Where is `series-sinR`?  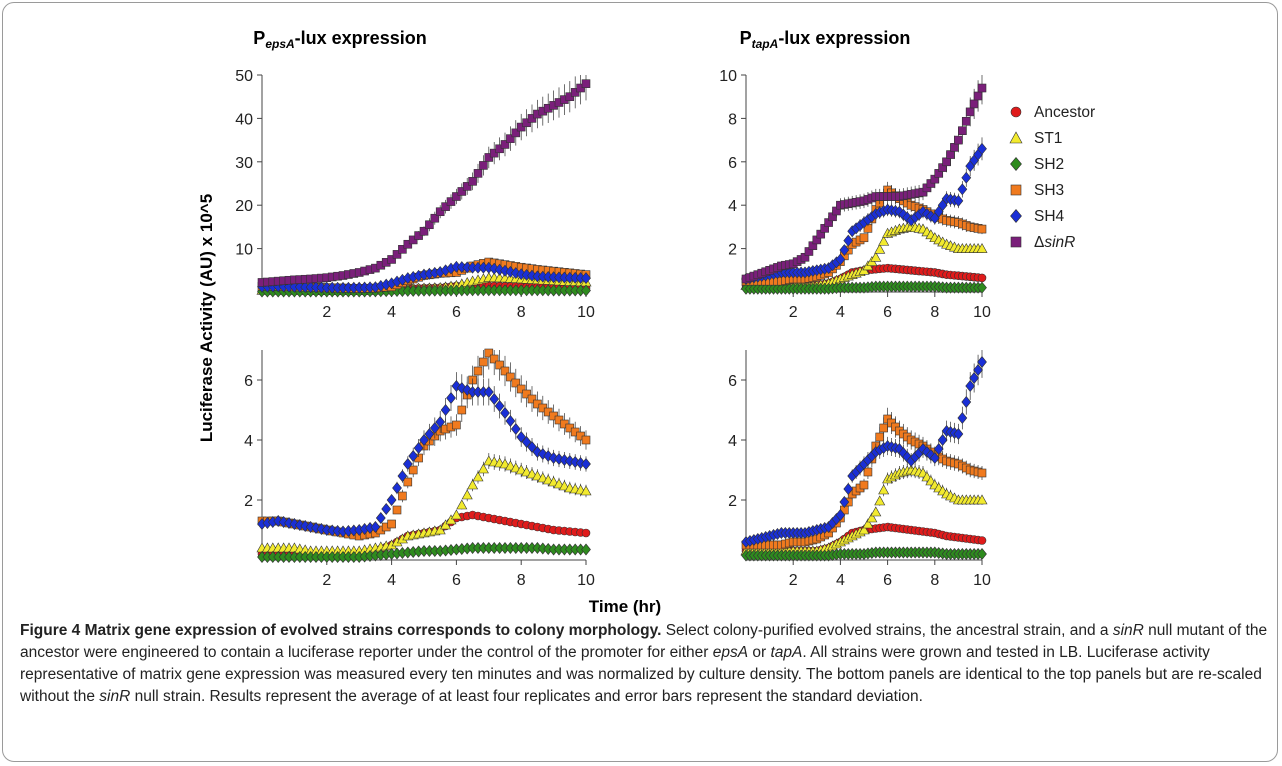 series-sinR is located at coordinates (424, 181).